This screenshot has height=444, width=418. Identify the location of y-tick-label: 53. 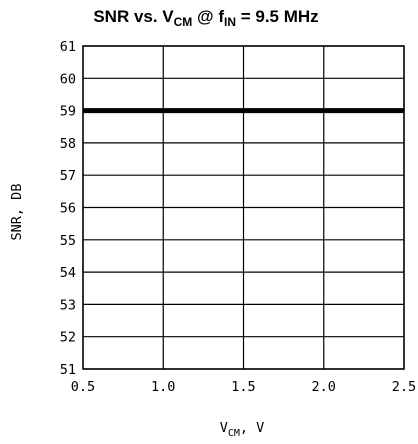
(68, 305).